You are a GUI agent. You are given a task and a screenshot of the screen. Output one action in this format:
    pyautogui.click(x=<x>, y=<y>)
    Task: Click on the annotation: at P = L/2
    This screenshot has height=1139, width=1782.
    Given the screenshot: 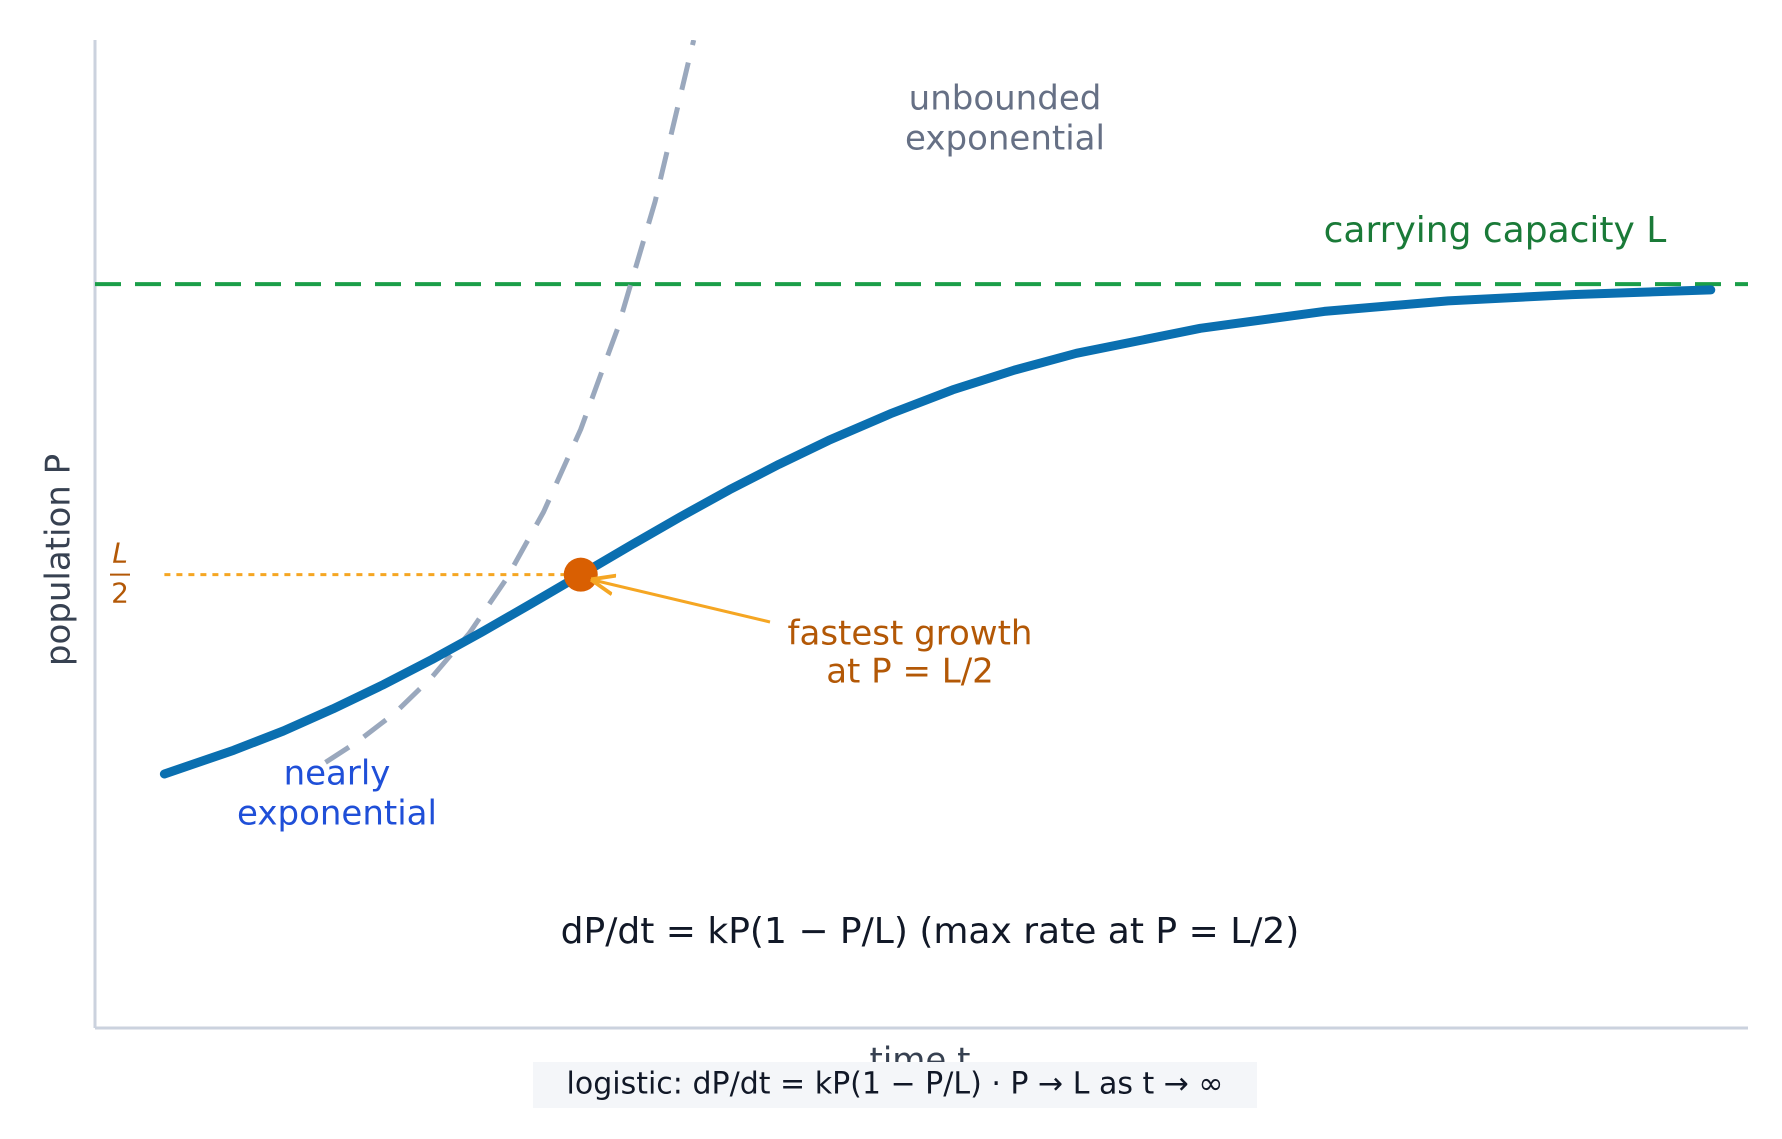 What is the action you would take?
    pyautogui.click(x=910, y=672)
    